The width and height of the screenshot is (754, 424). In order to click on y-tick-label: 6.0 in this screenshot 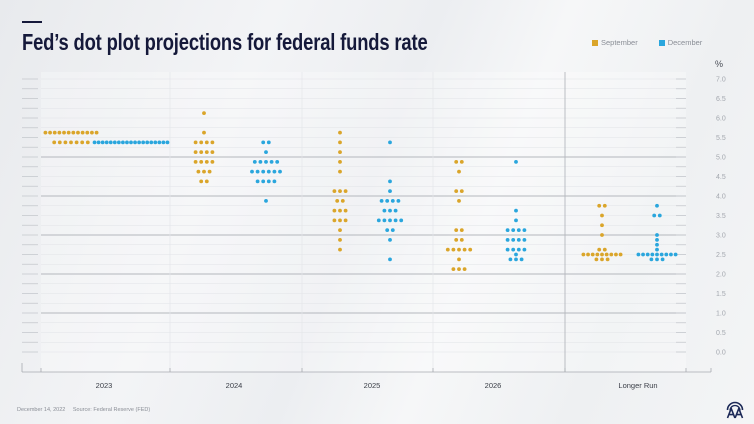, I will do `click(721, 119)`.